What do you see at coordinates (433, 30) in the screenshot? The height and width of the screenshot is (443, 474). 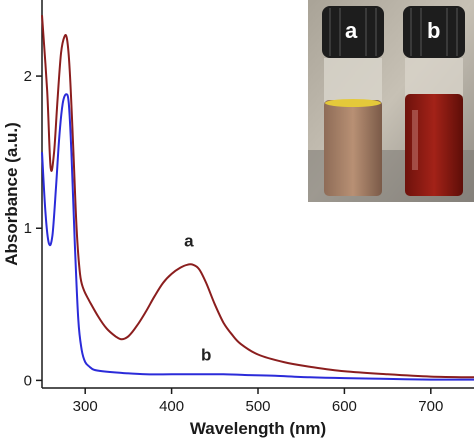 I see `vial-b-label: b` at bounding box center [433, 30].